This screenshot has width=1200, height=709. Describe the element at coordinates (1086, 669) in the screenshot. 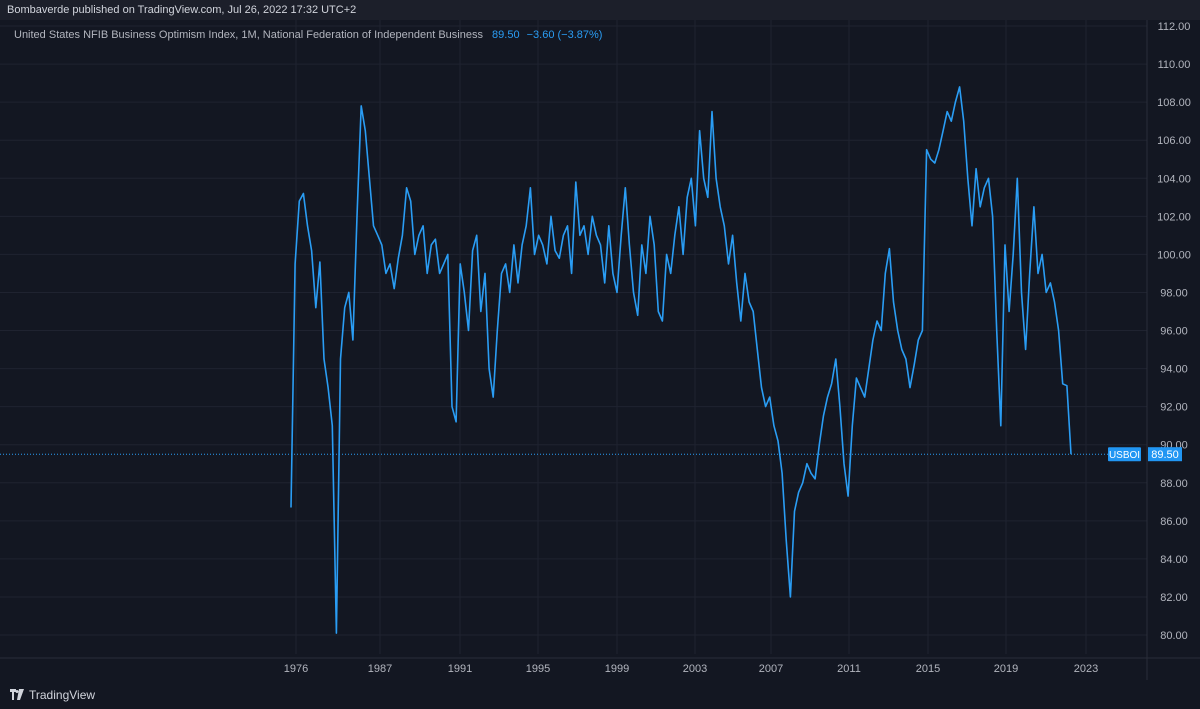

I see `x-tick-label: 2023` at that location.